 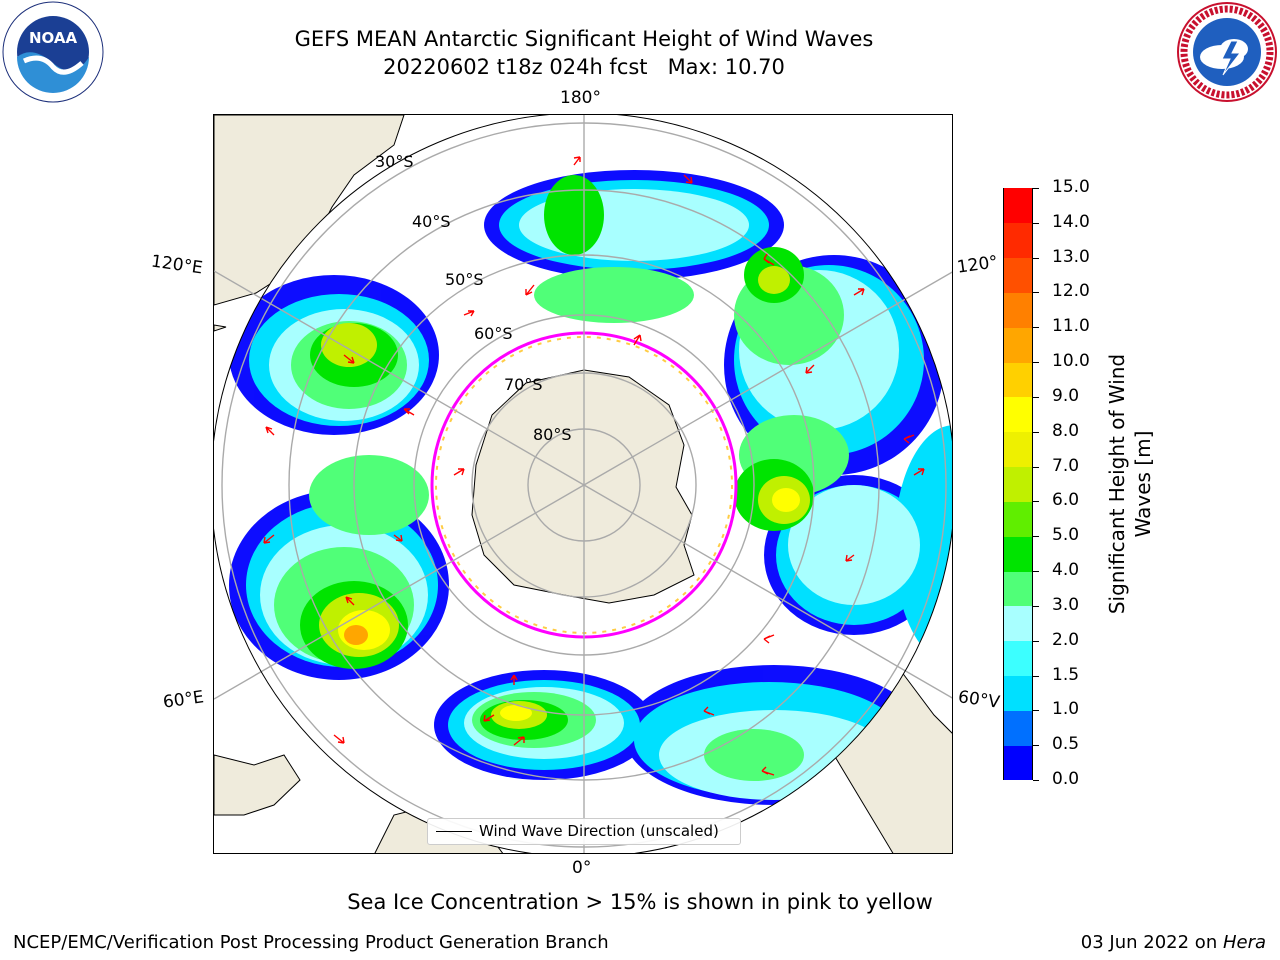 I want to click on colorbar-tick-label: 1.0, so click(x=1066, y=709).